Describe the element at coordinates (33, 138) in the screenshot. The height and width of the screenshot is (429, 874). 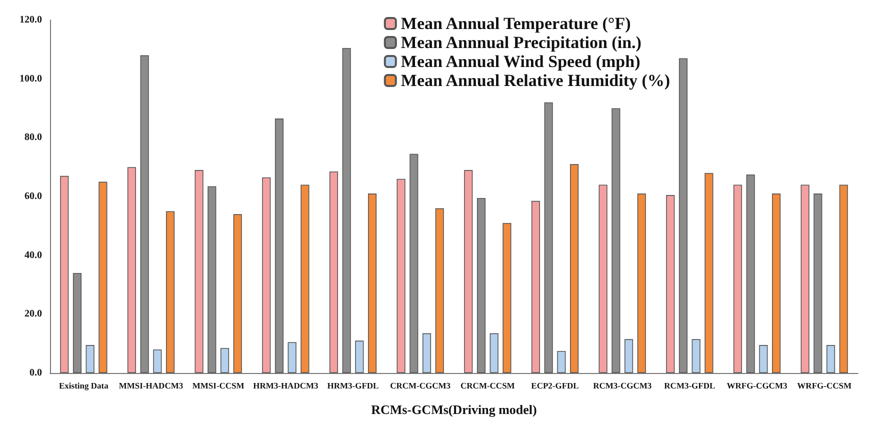
I see `y-tick-label: 80.0` at that location.